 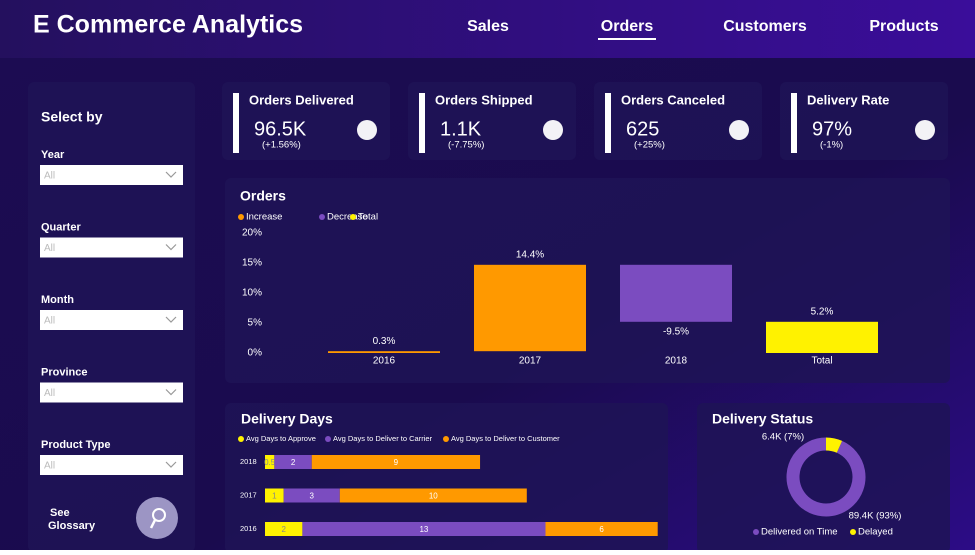 I want to click on orders-title: Orders, so click(x=263, y=196).